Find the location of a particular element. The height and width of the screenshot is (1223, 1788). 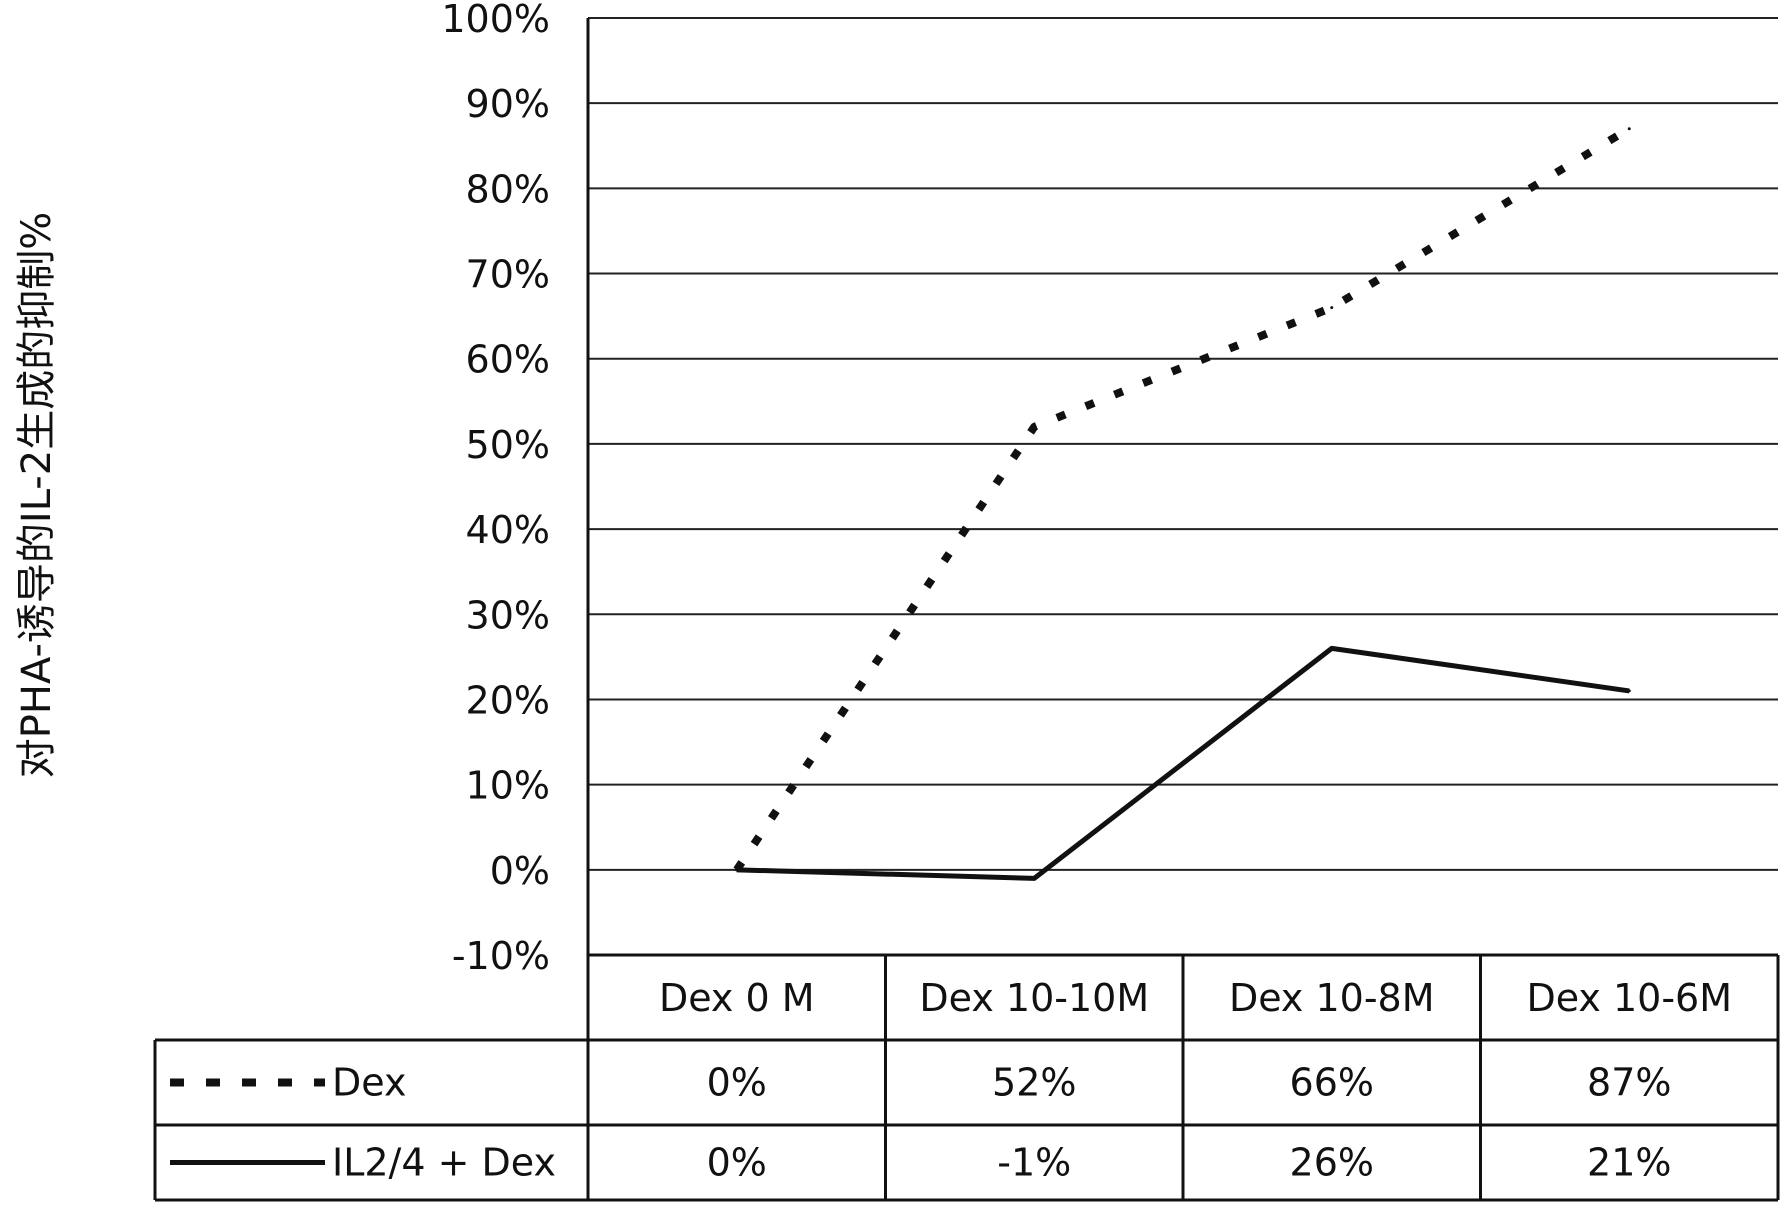

x-category-label: Dex 10-10M is located at coordinates (1034, 998).